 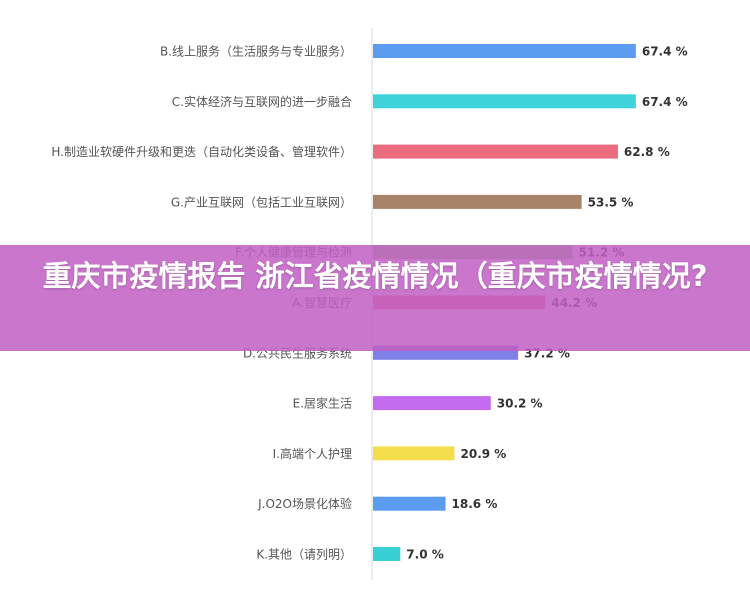 I want to click on category-label: J.O2O场景化体验, so click(x=304, y=503).